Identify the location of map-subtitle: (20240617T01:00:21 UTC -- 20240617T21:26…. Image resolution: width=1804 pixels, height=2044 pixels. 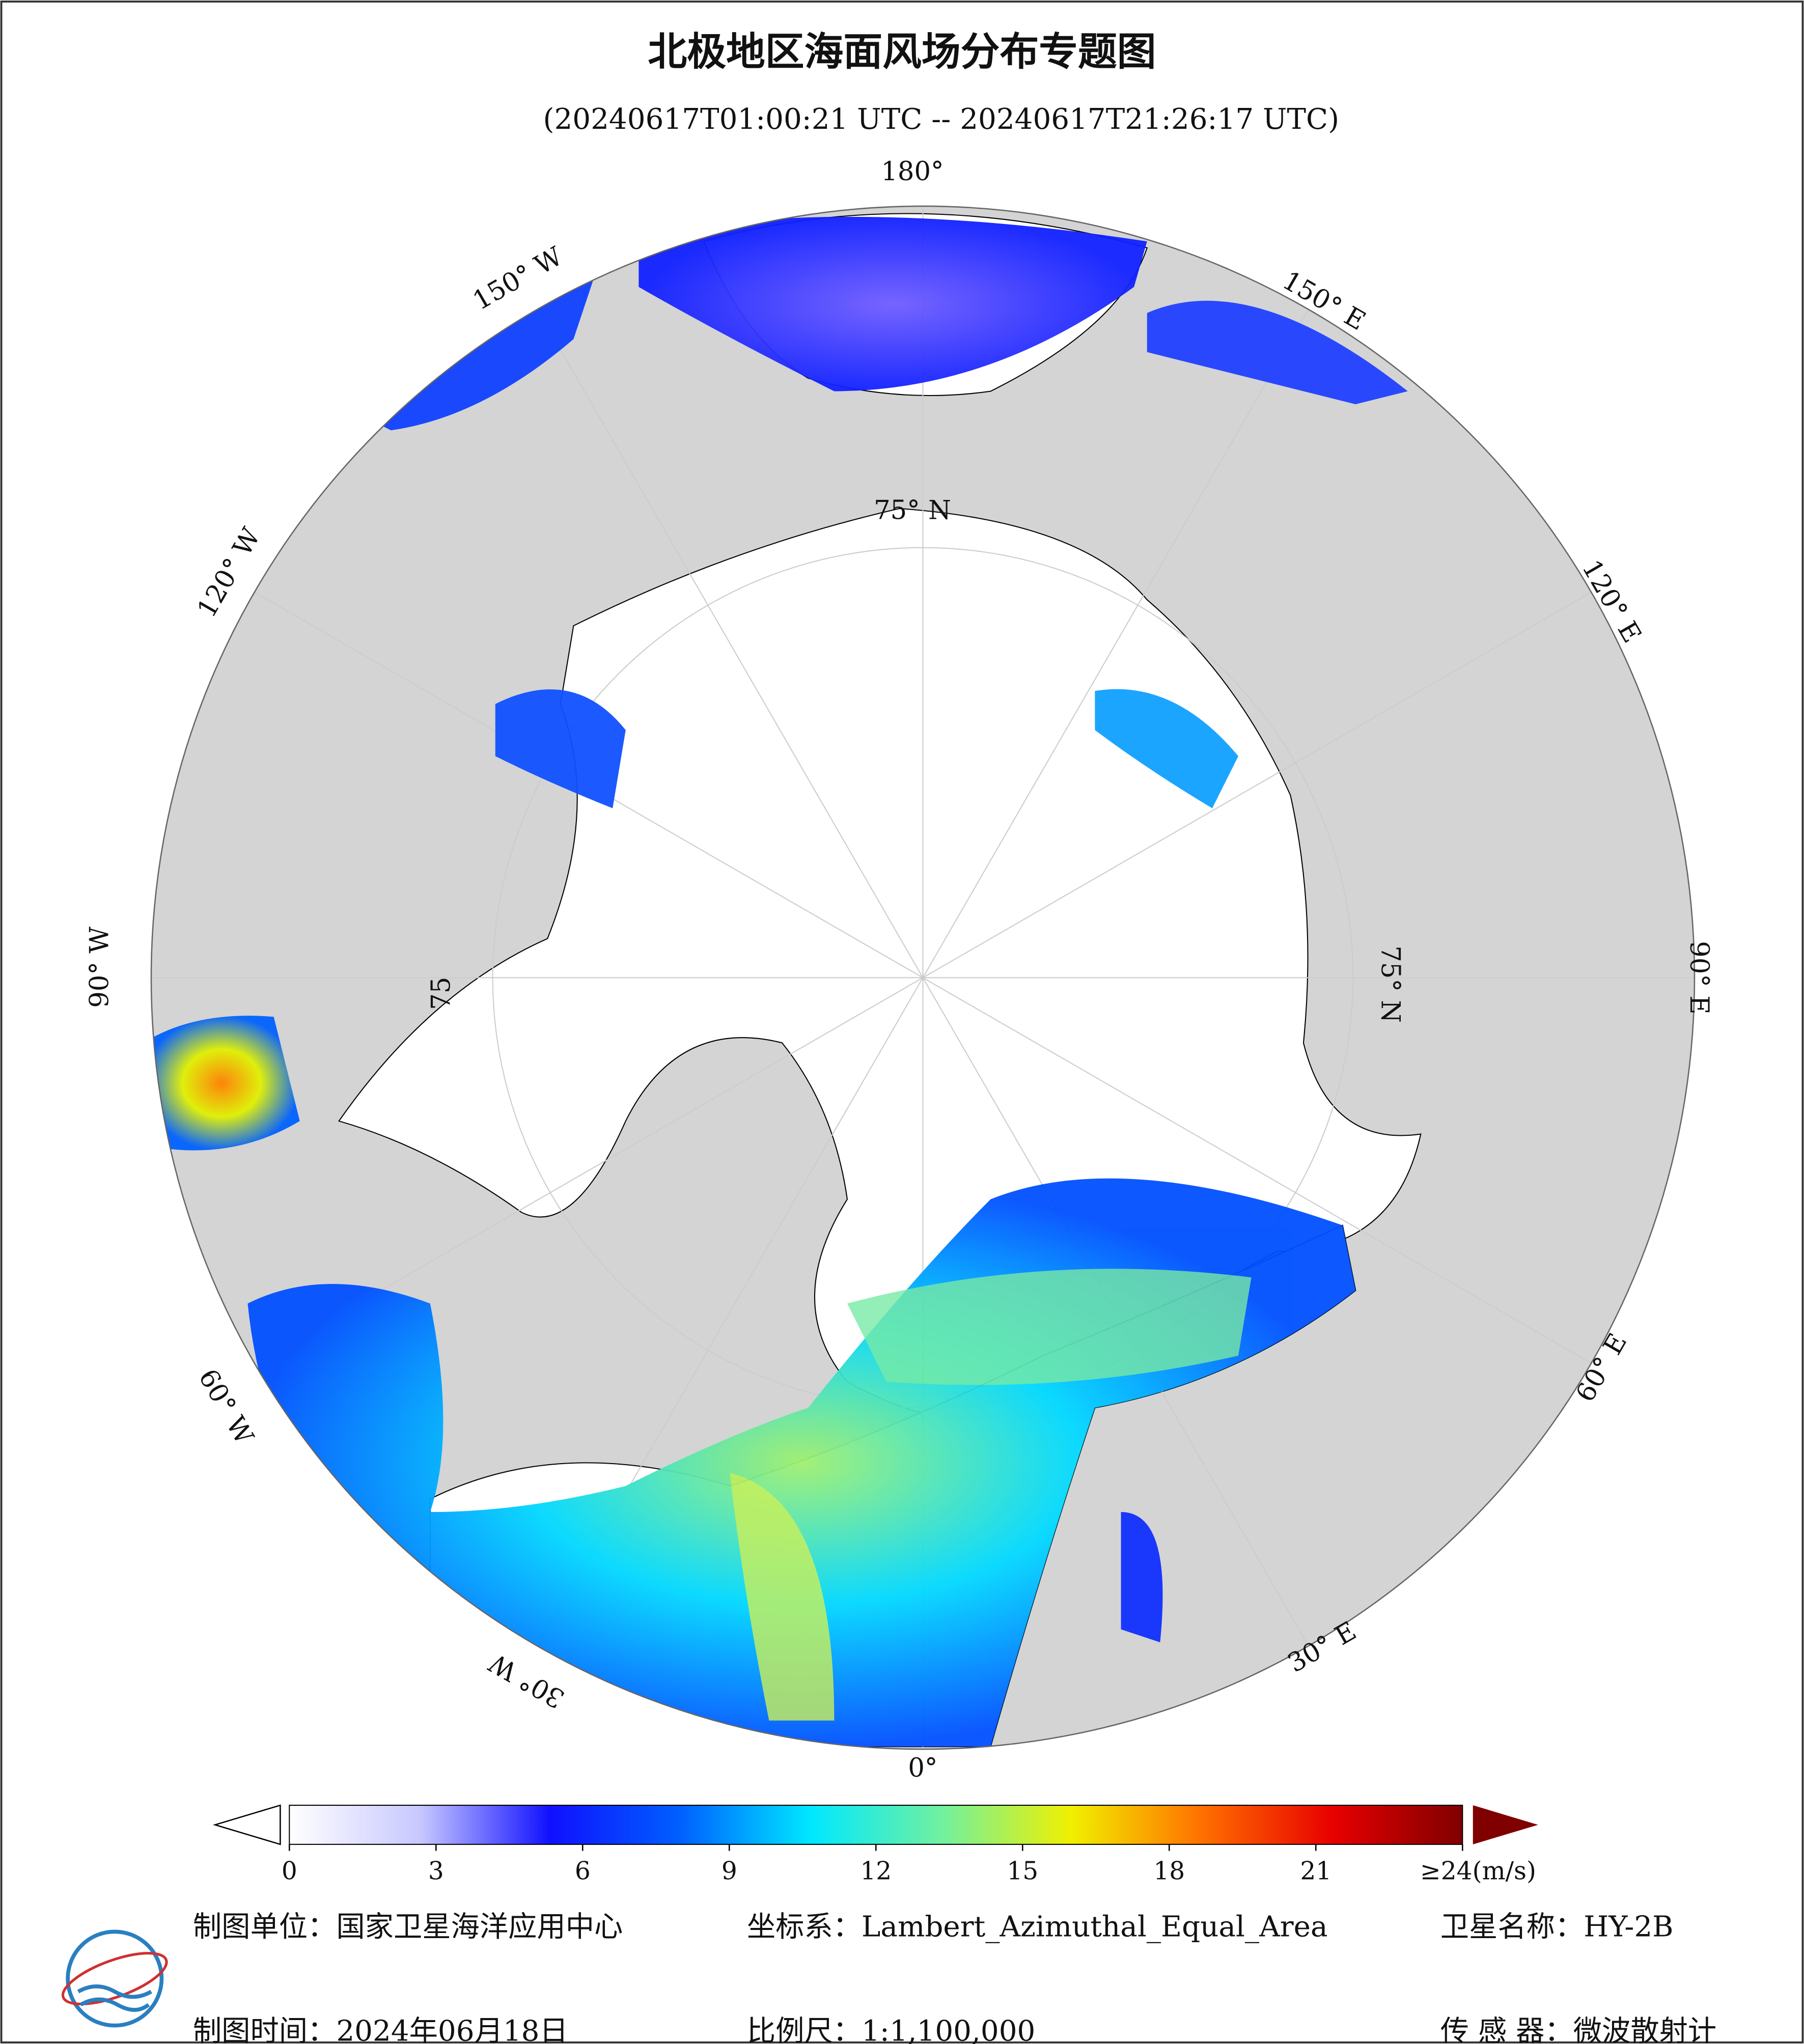
(941, 119).